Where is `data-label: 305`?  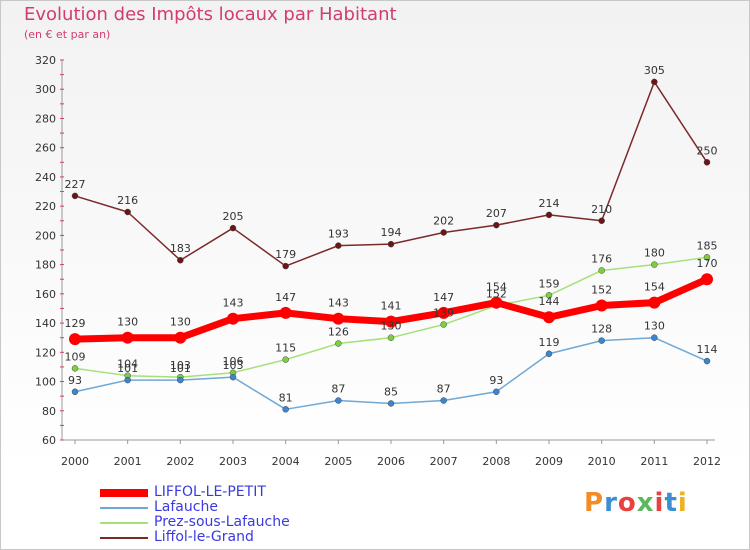 data-label: 305 is located at coordinates (654, 70).